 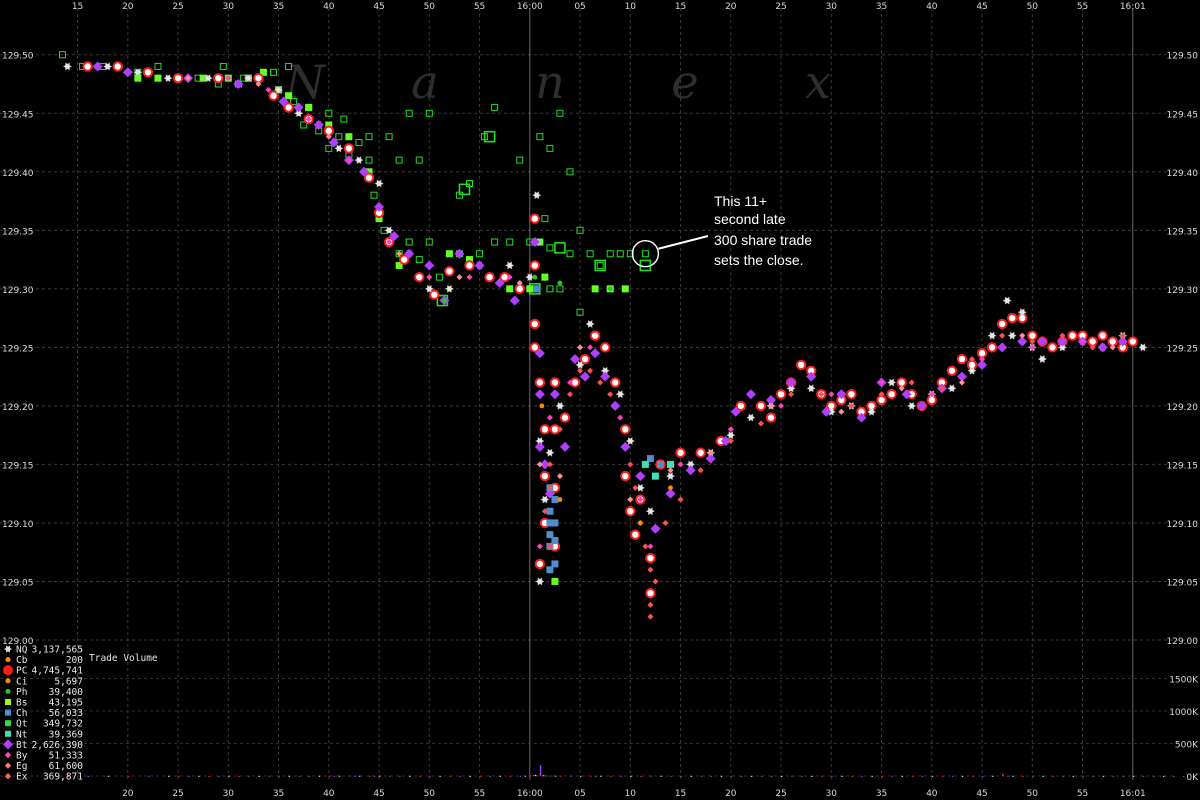 I want to click on time-tick-label-top: 30, so click(x=229, y=7).